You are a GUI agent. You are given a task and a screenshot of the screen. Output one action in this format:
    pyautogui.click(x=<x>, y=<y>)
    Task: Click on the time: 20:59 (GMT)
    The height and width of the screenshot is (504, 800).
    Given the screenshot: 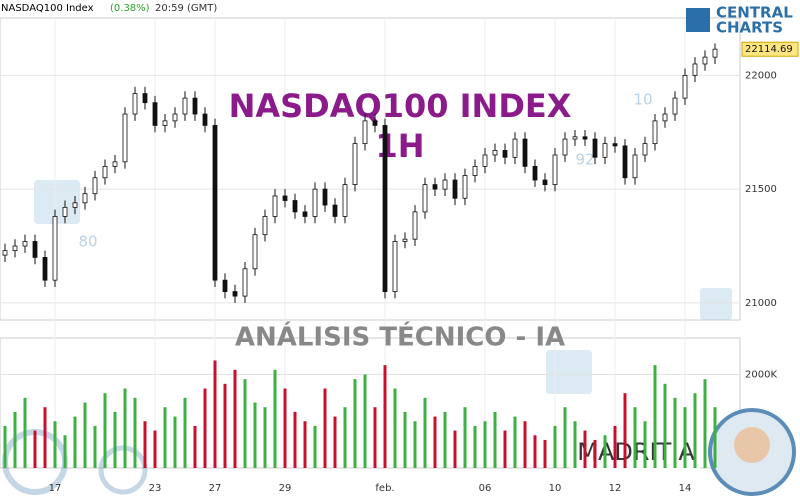 What is the action you would take?
    pyautogui.click(x=186, y=8)
    